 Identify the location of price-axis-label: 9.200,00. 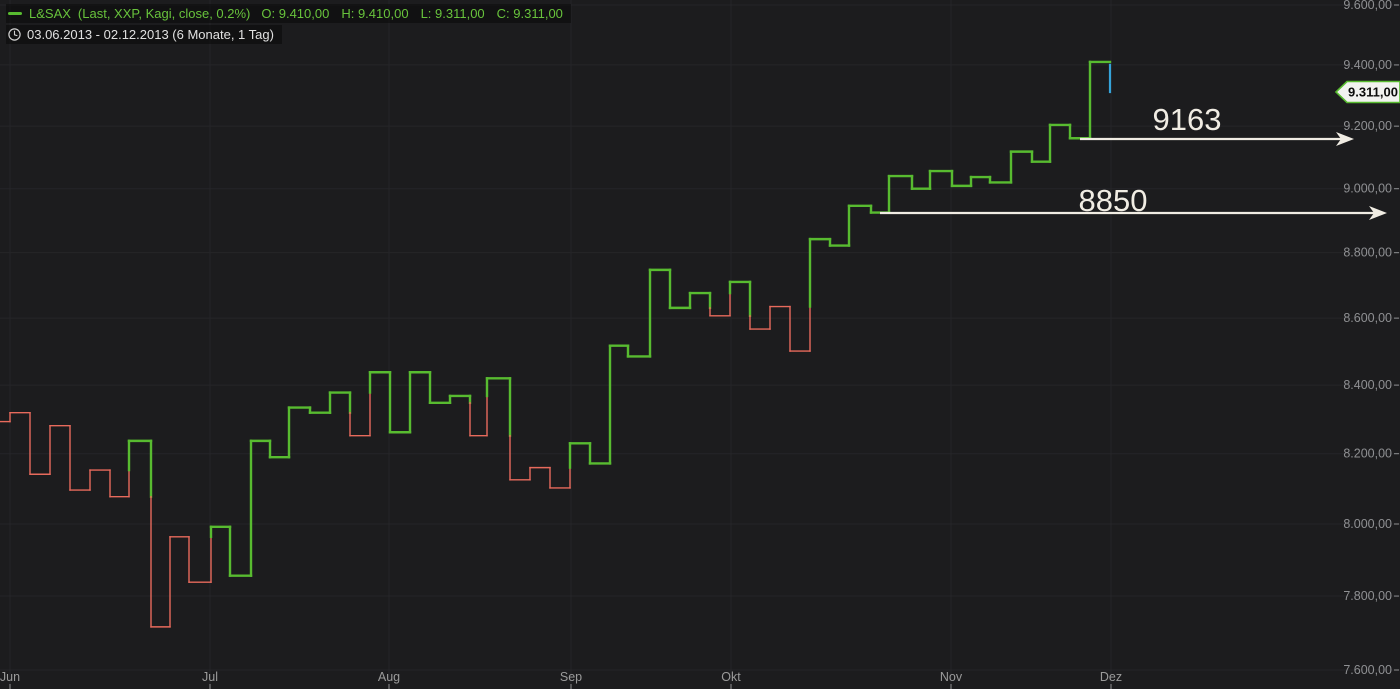
(1367, 126).